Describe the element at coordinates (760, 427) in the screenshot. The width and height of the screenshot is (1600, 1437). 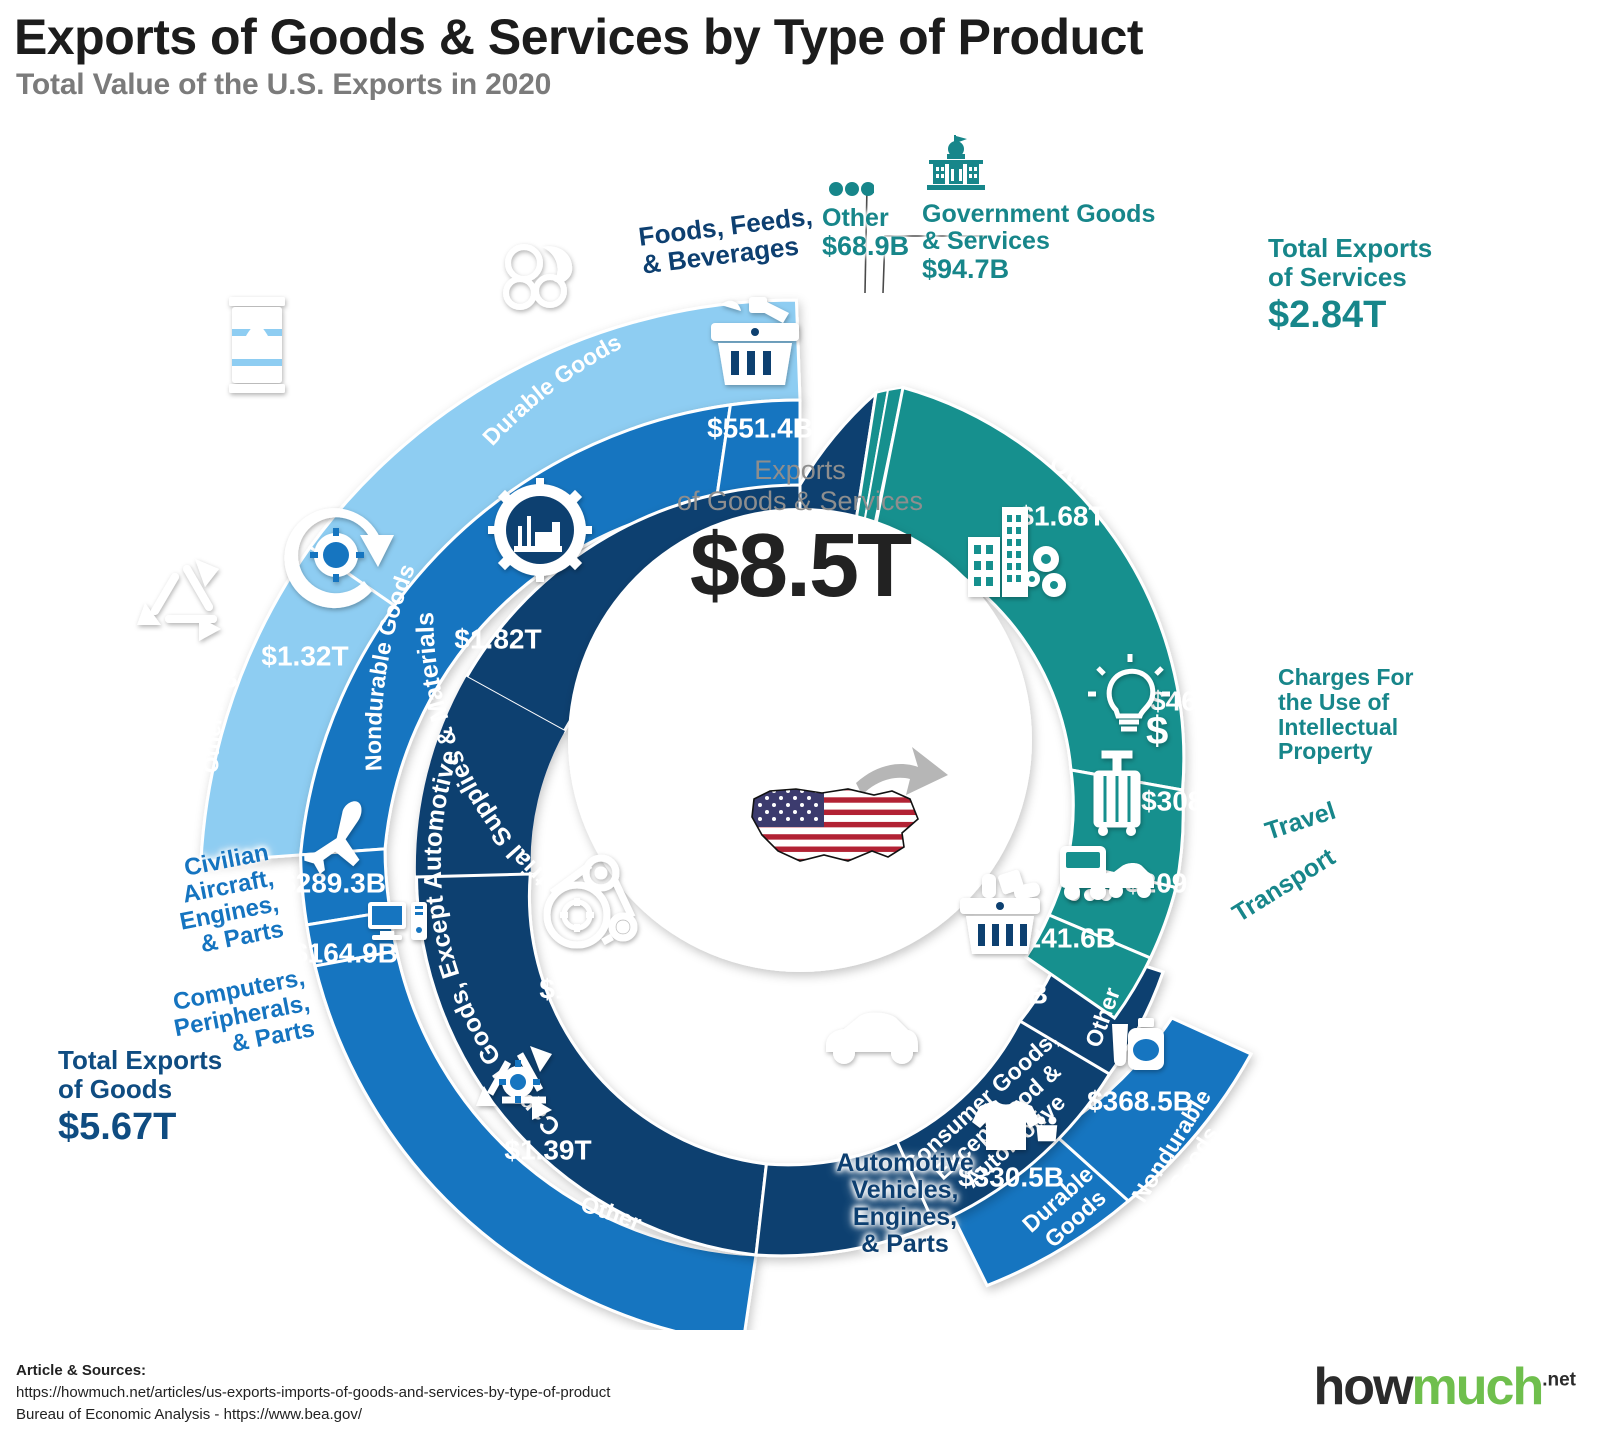
I see `value-foods-feeds: $551.4B` at that location.